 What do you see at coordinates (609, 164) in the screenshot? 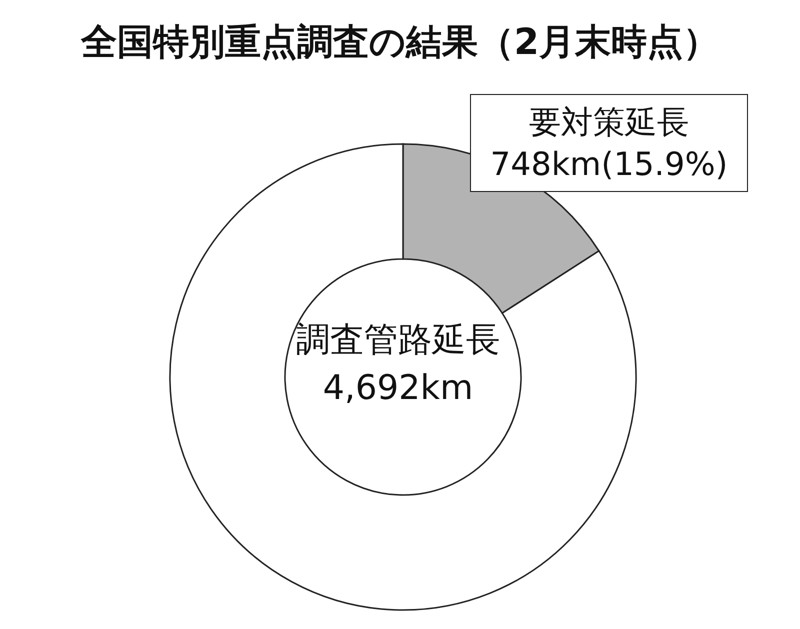
I see `data-label: 748km(15.9%)` at bounding box center [609, 164].